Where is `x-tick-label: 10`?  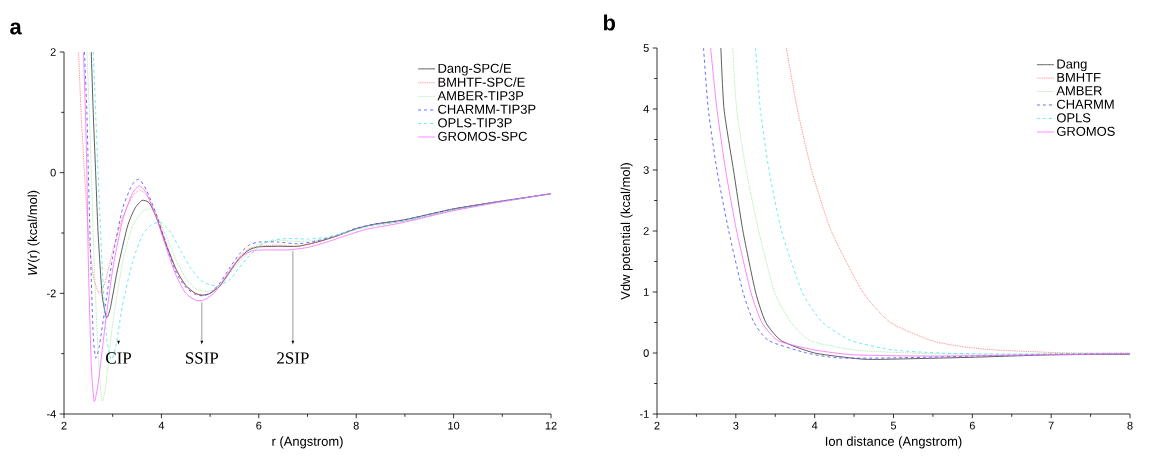
x-tick-label: 10 is located at coordinates (454, 425).